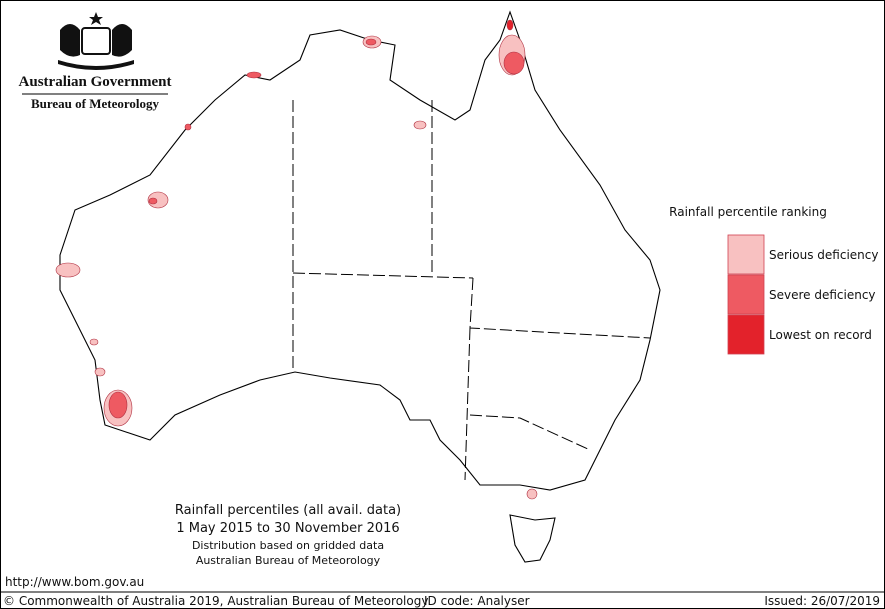  I want to click on url: http://www.bom.gov.au, so click(74, 582).